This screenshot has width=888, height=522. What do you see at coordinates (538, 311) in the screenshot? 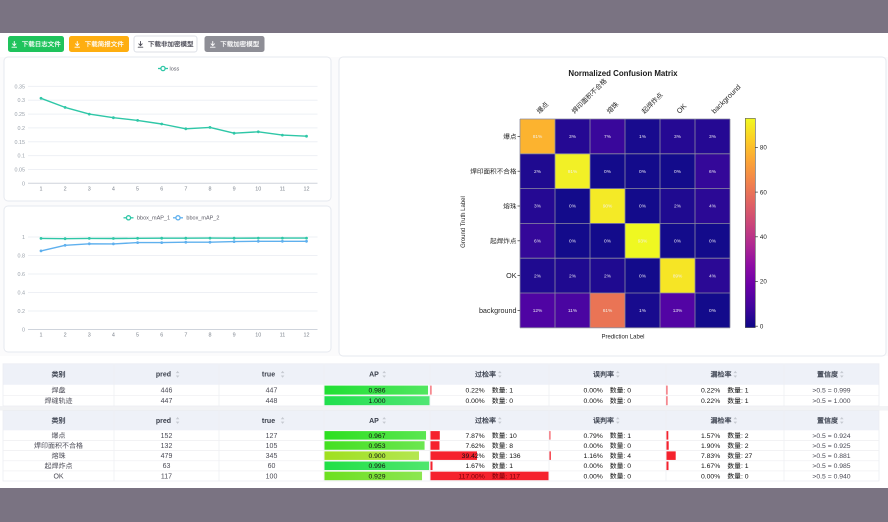
I see `svg-text: 12%` at bounding box center [538, 311].